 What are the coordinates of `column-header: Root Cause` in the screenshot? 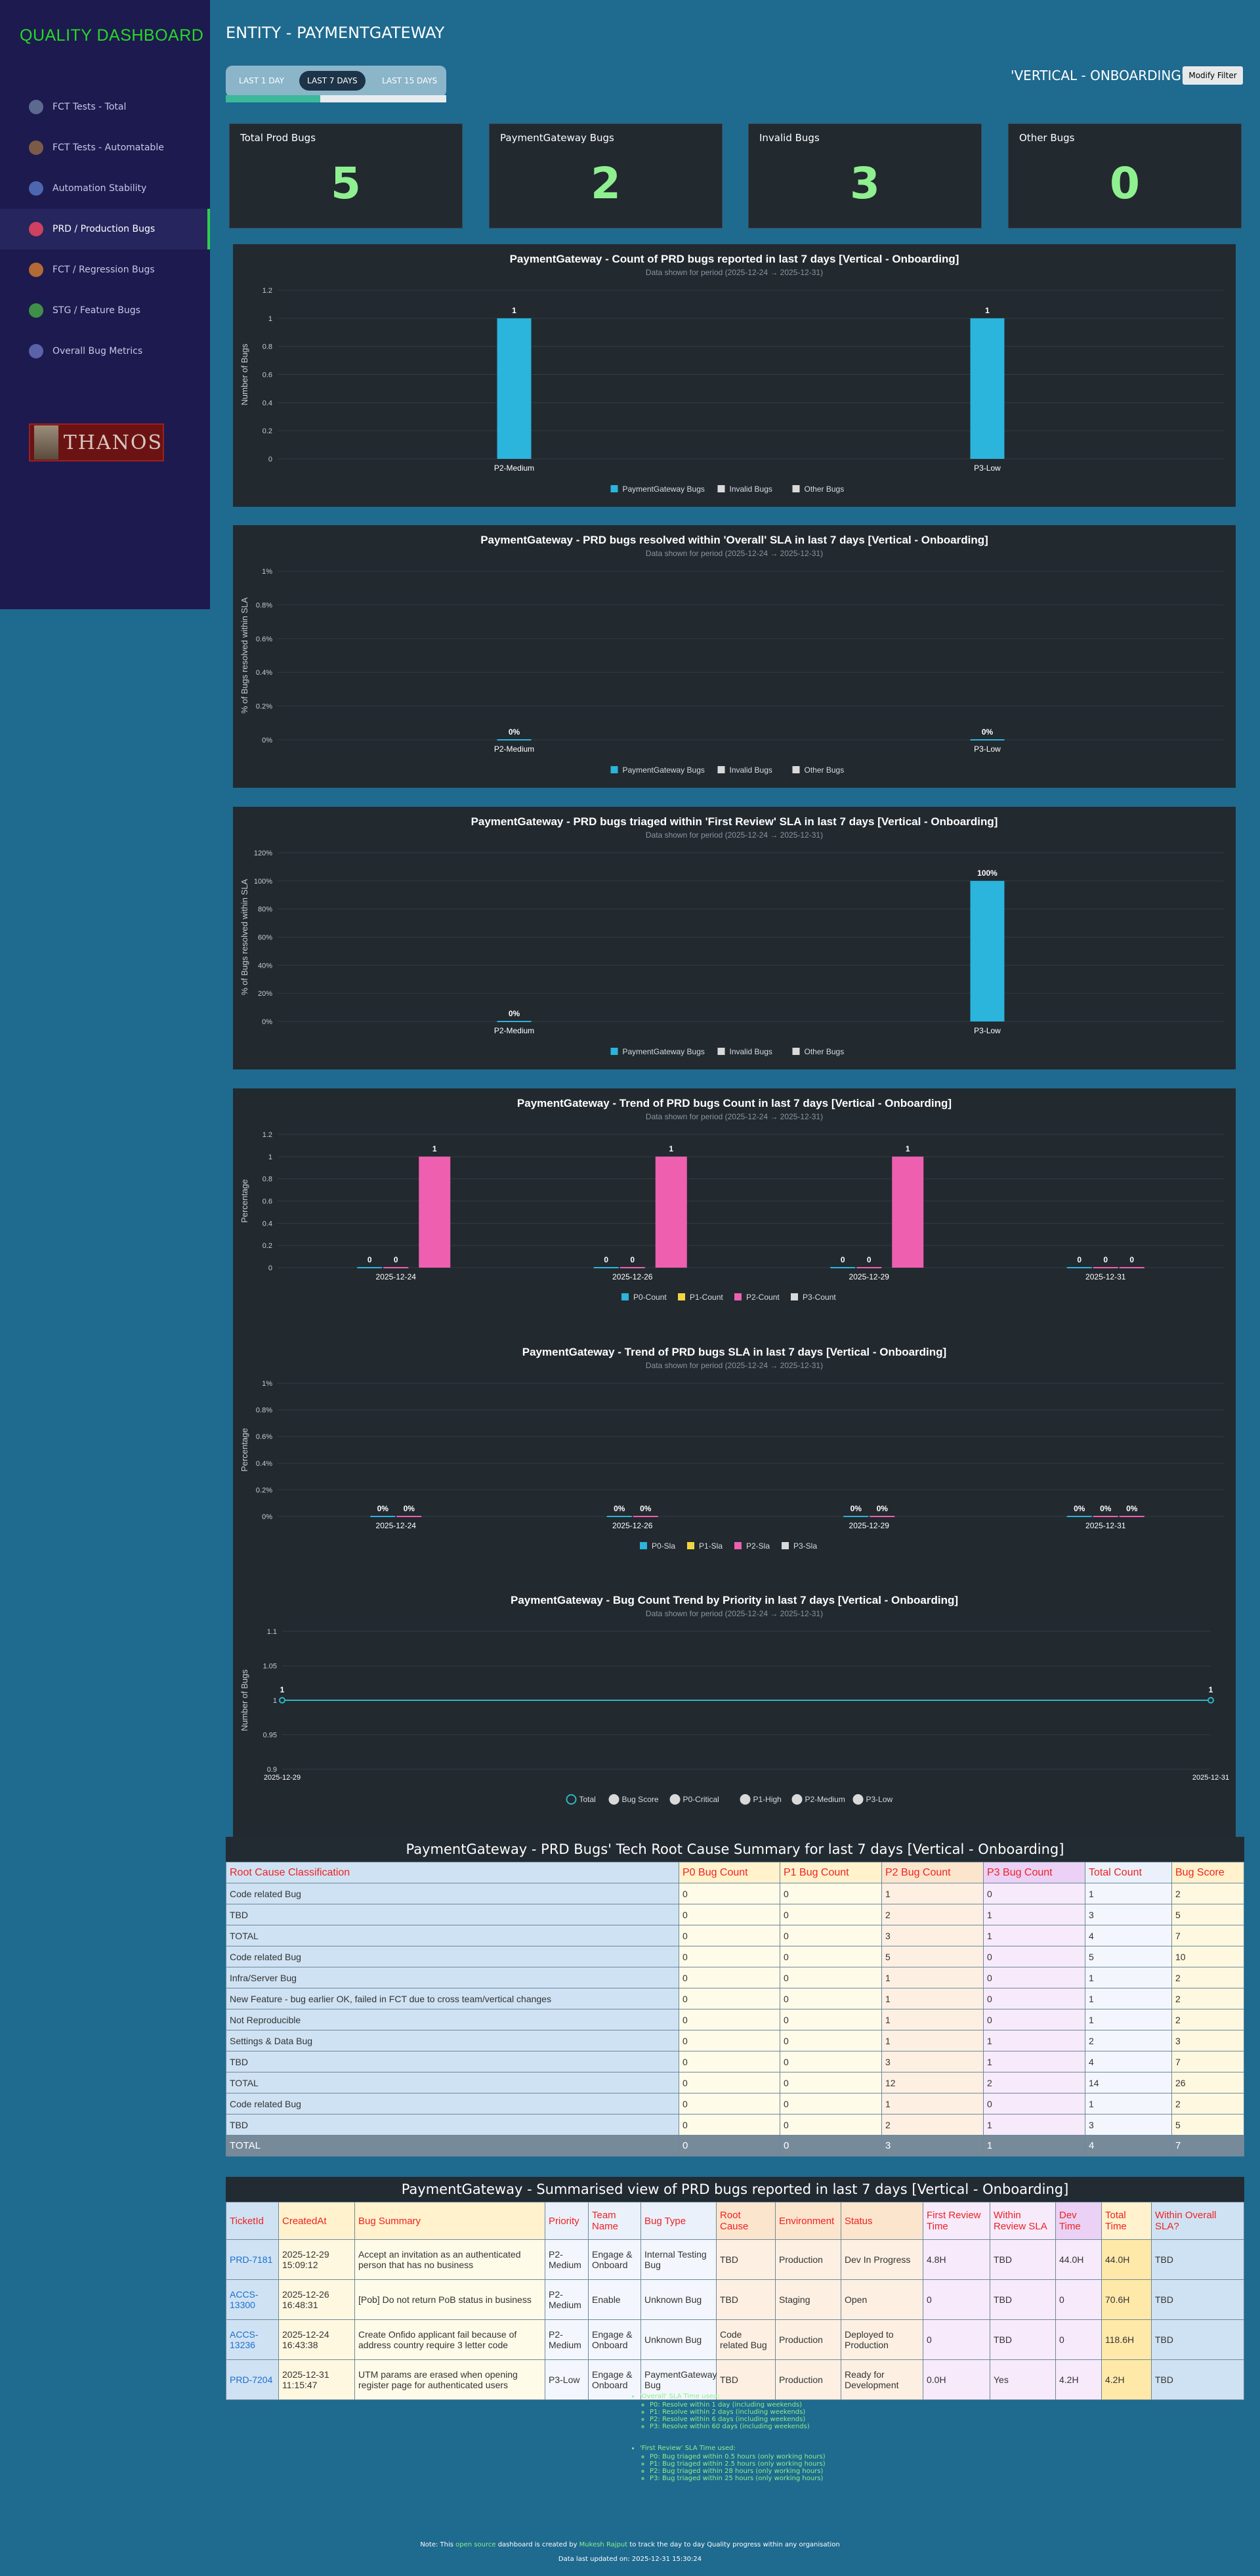 It's located at (746, 2221).